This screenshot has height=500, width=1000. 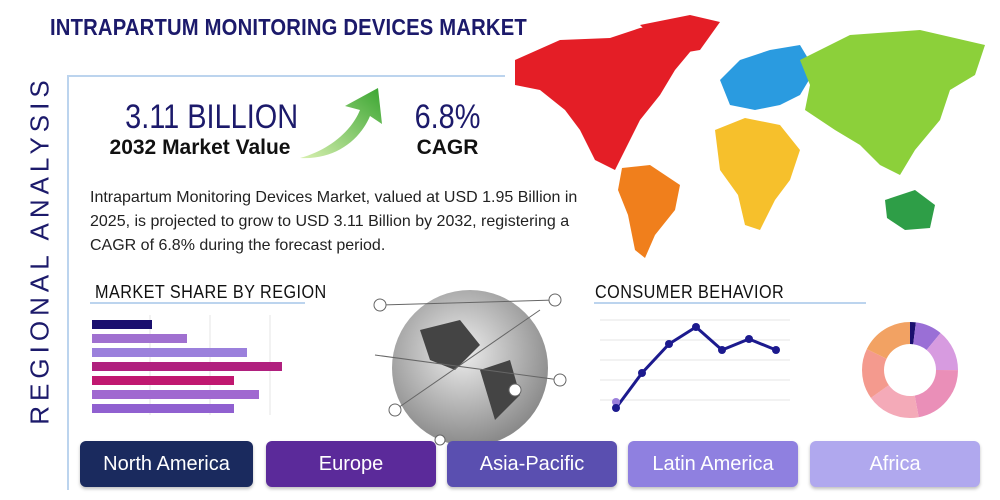 What do you see at coordinates (39, 250) in the screenshot?
I see `side-label: REGIONAL ANALYSIS` at bounding box center [39, 250].